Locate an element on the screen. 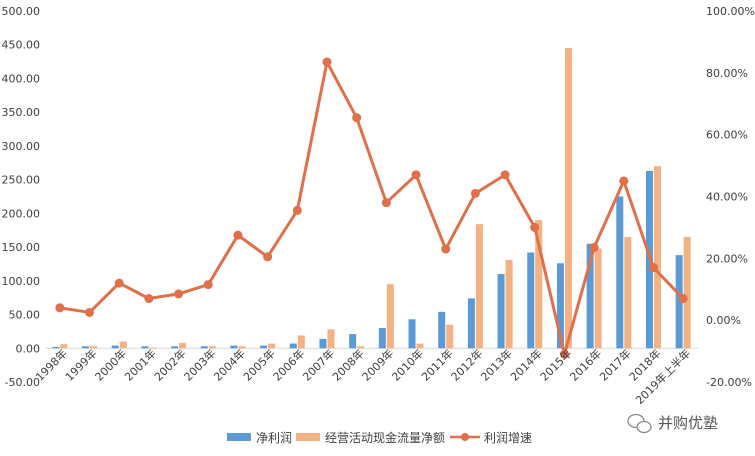 This screenshot has width=755, height=456. left-axis-tick-label: 400.00 is located at coordinates (21, 78).